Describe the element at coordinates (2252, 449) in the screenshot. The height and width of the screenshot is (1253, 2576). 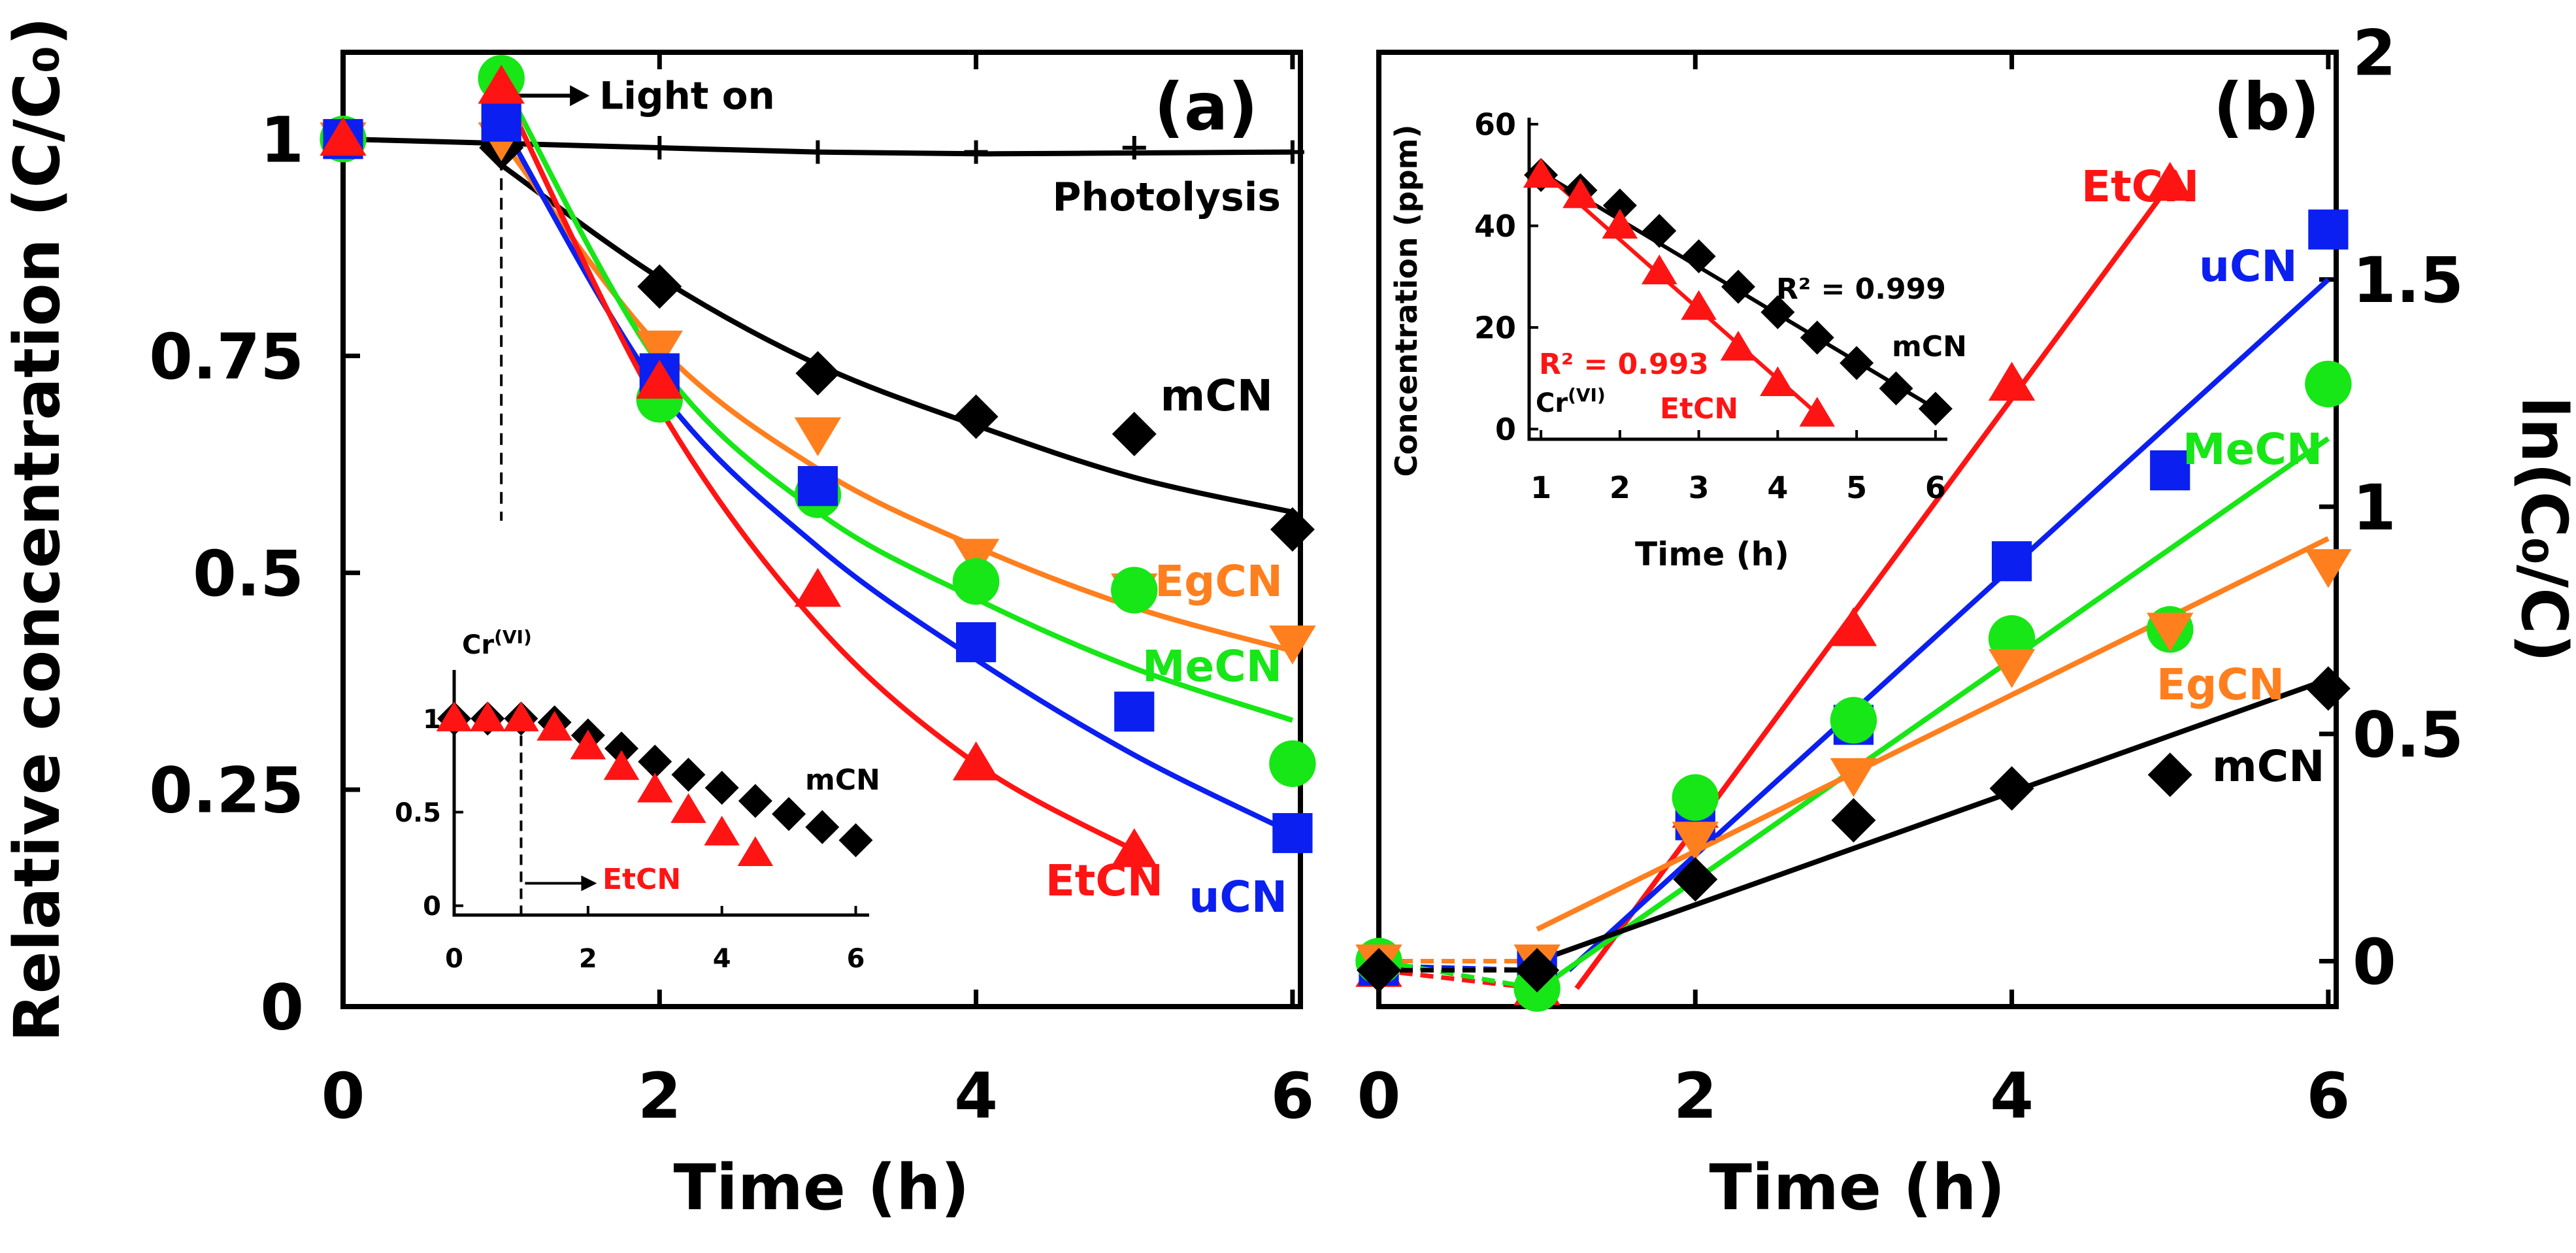
I see `mecn-label-b: MeCN` at that location.